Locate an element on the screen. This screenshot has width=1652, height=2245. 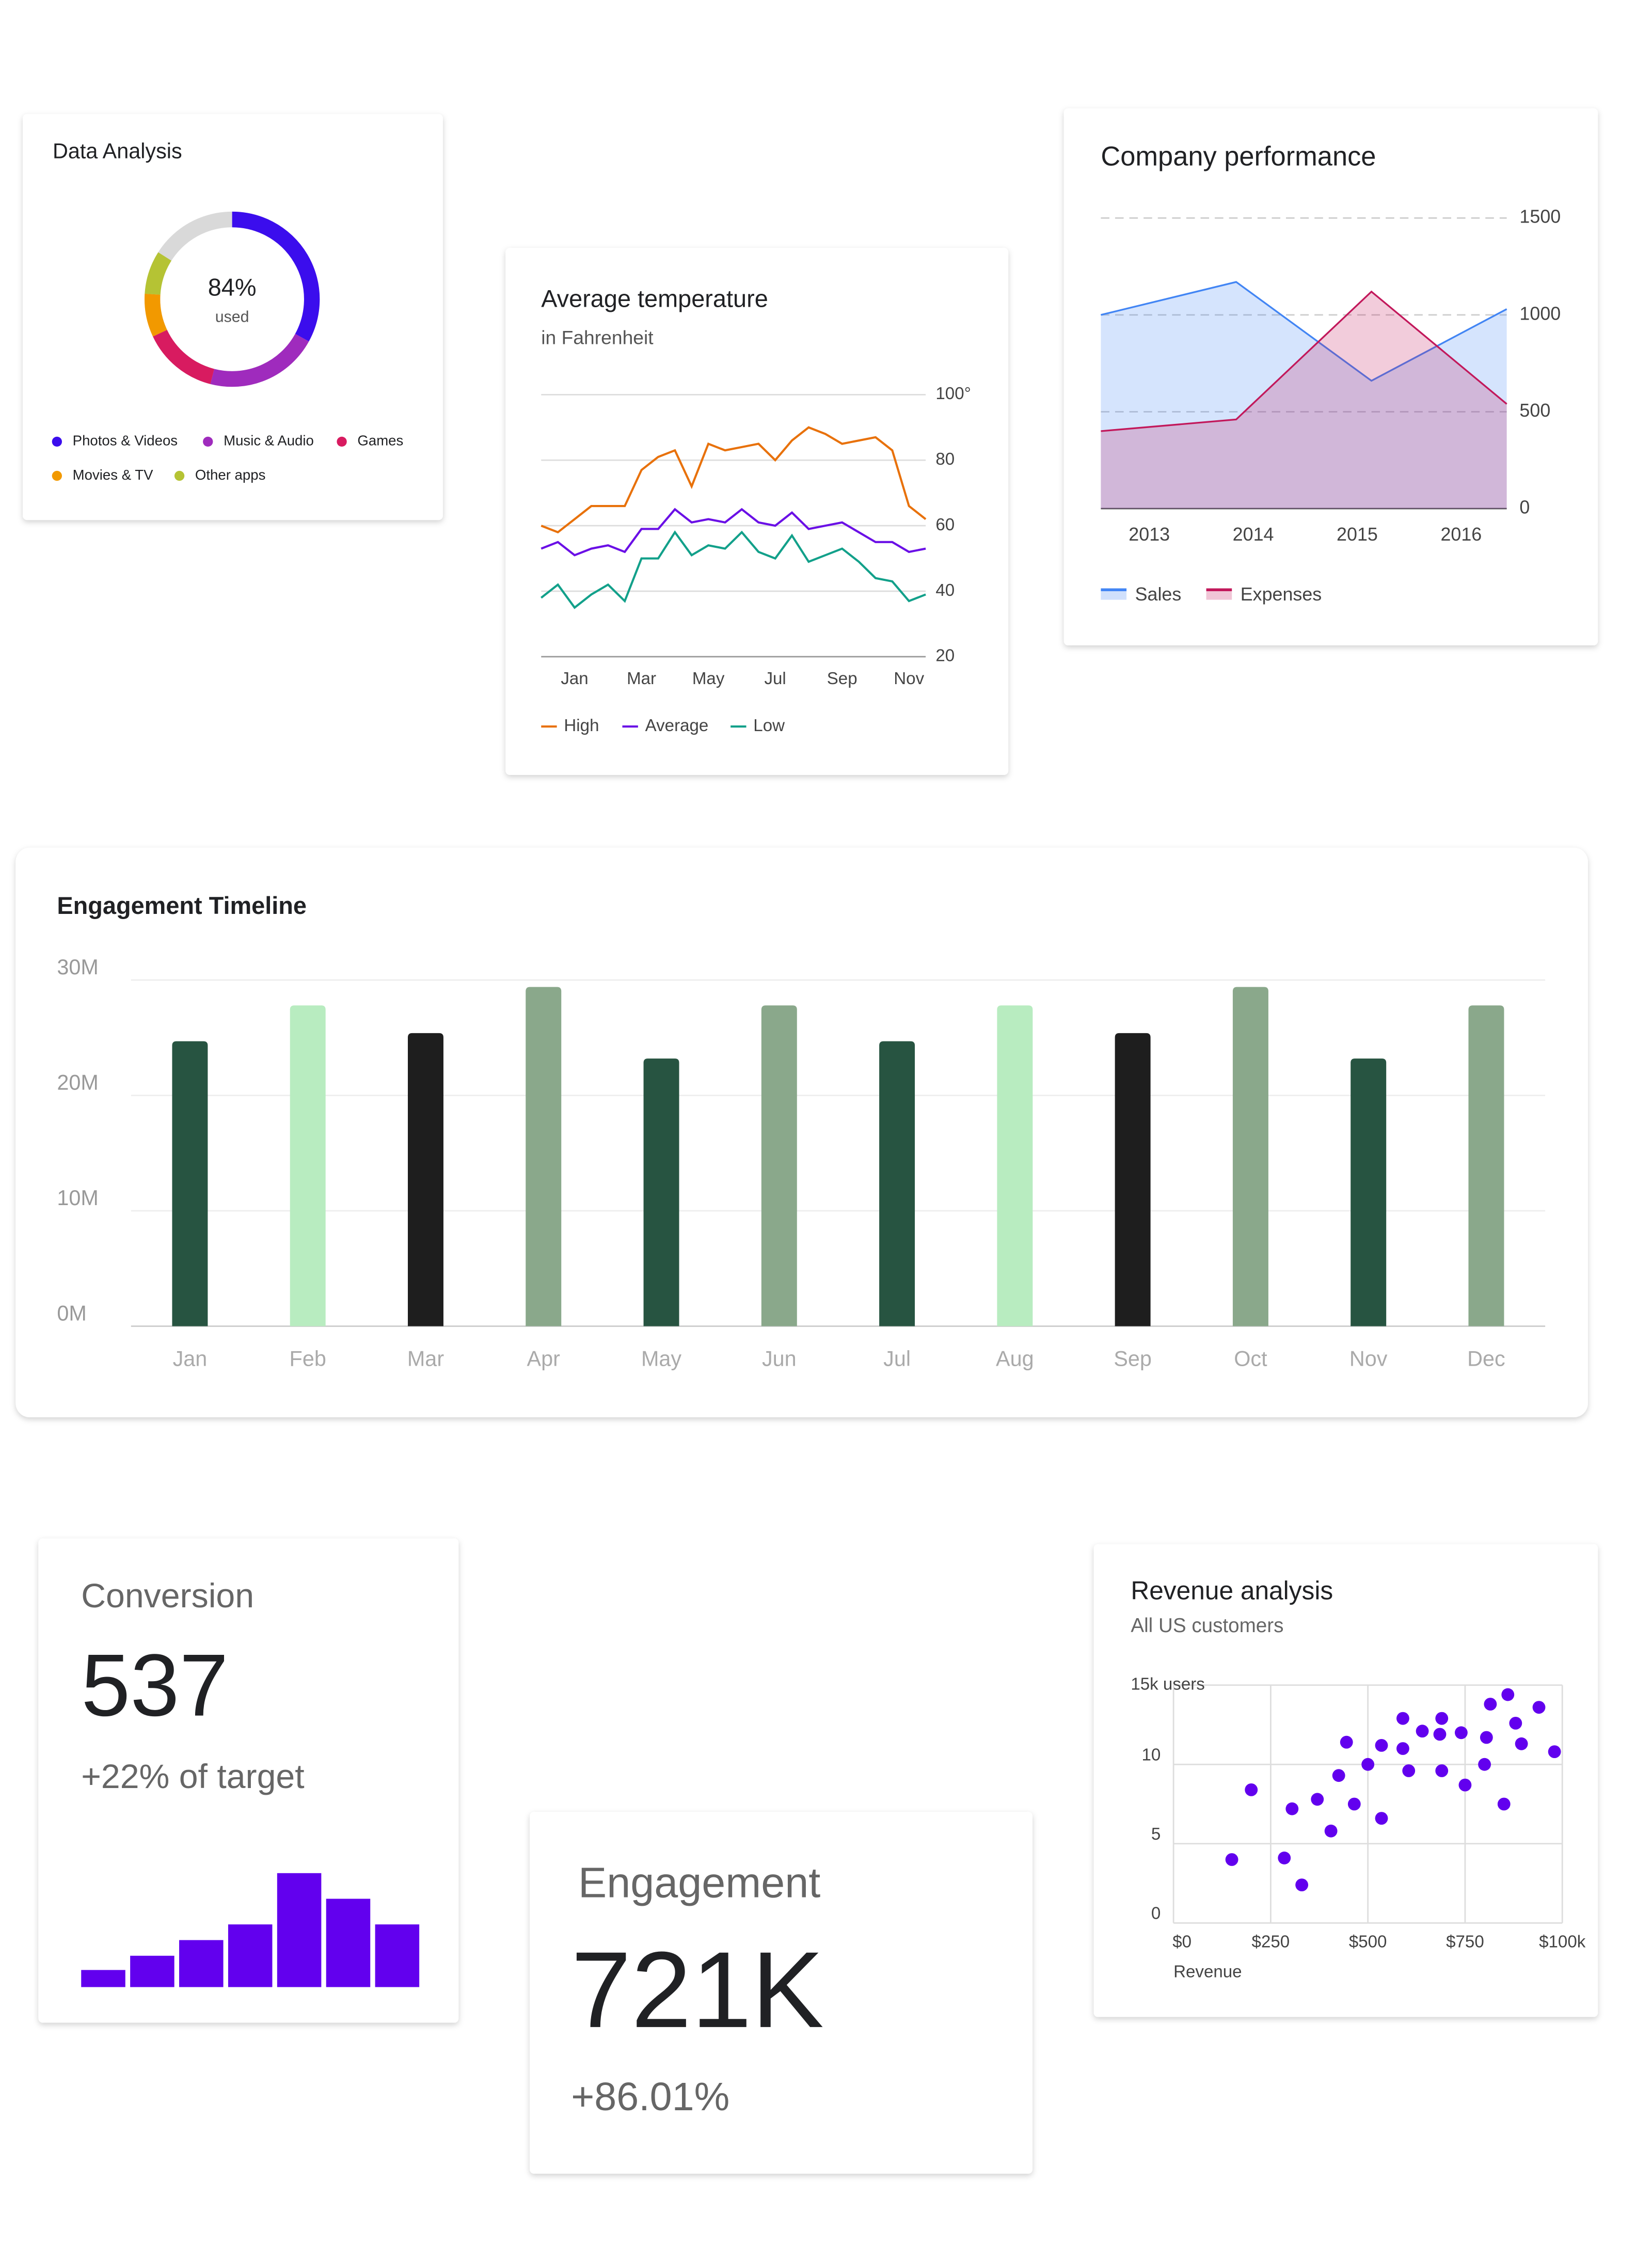
x-tick-label: Jul is located at coordinates (897, 1359).